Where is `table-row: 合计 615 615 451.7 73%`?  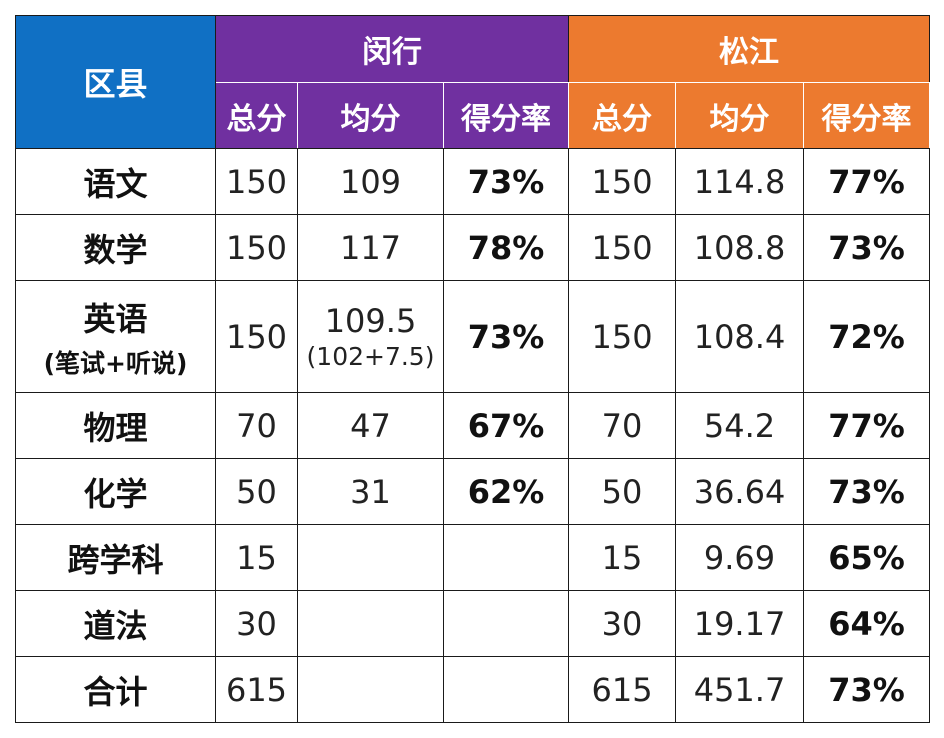 table-row: 合计 615 615 451.7 73% is located at coordinates (473, 689).